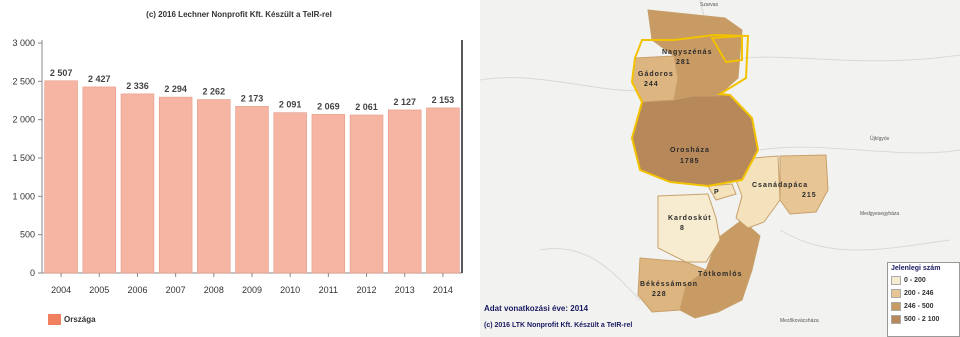 The width and height of the screenshot is (960, 337). What do you see at coordinates (328, 290) in the screenshot?
I see `x-tick-label: 2011` at bounding box center [328, 290].